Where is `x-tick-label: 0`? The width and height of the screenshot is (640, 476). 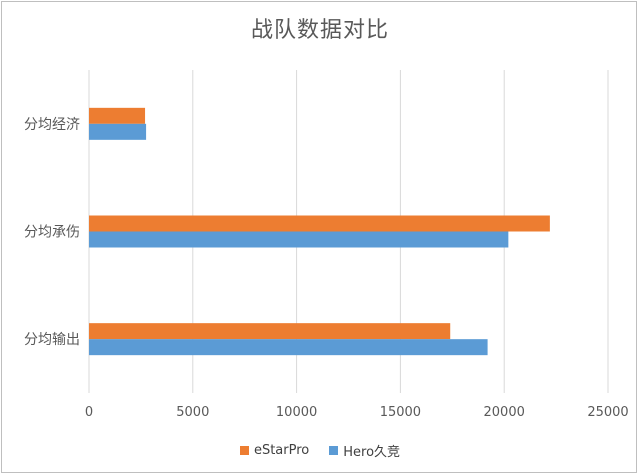
x-tick-label: 0 is located at coordinates (89, 412).